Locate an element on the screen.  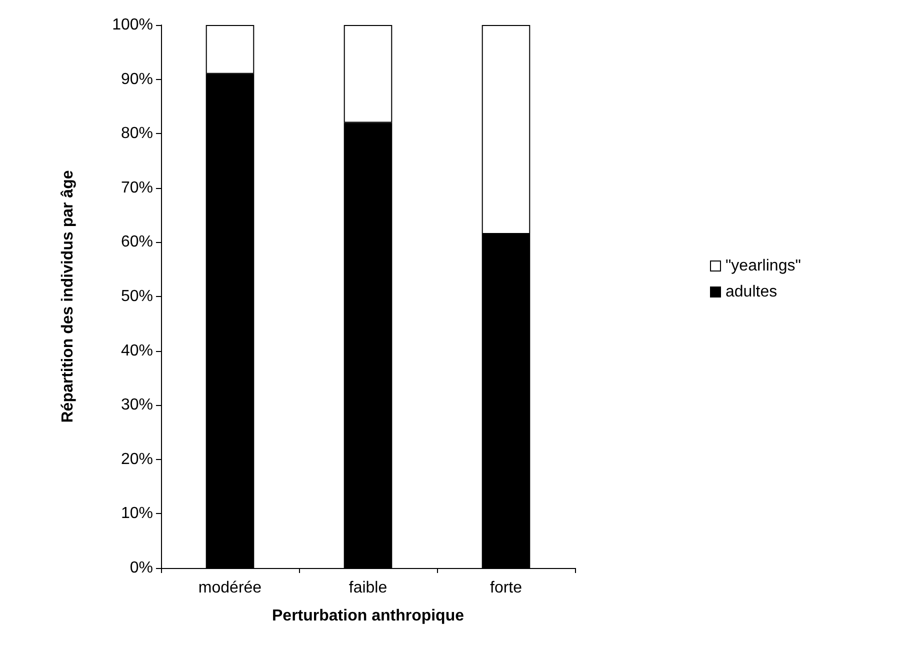
y-tick-label: 40% is located at coordinates (136, 351).